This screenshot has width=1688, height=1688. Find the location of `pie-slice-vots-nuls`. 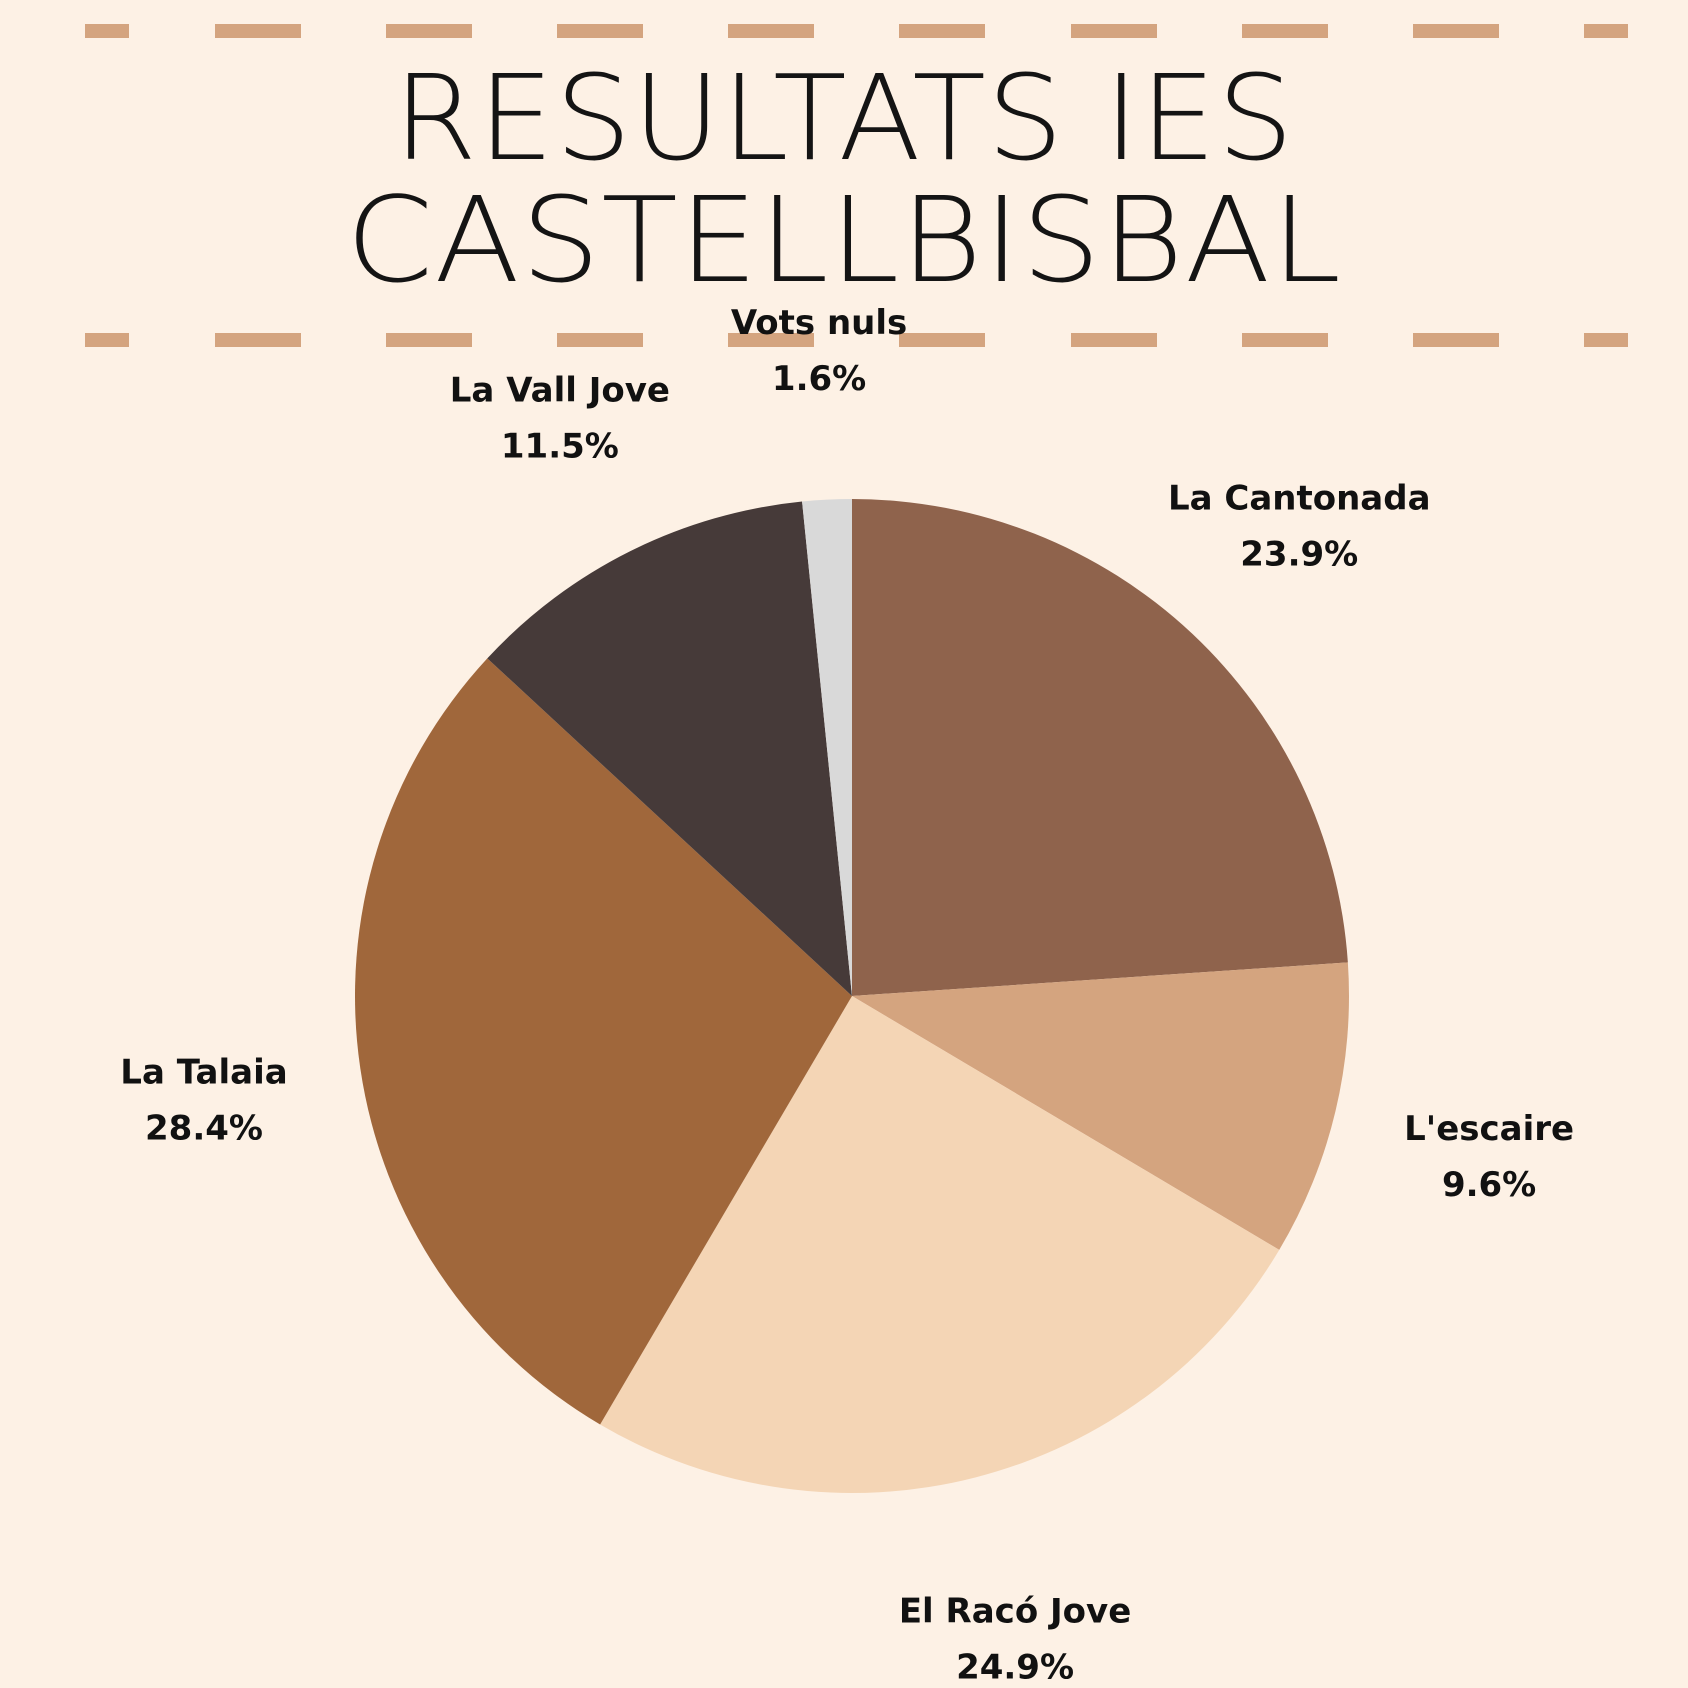

pie-slice-vots-nuls is located at coordinates (827, 747).